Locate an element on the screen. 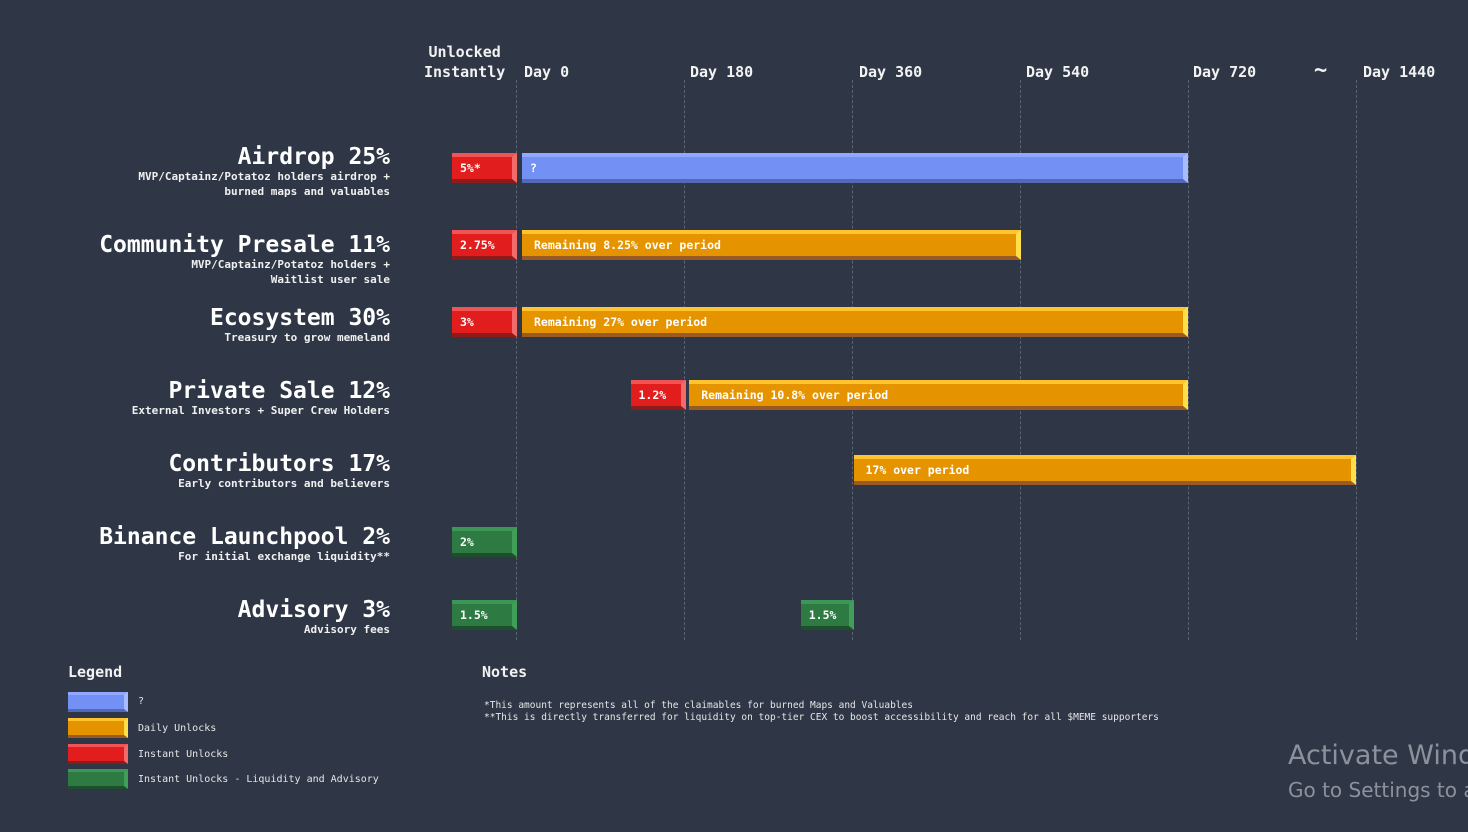 Image resolution: width=1468 pixels, height=832 pixels. bar-unknown-row0-seg1: ? is located at coordinates (855, 168).